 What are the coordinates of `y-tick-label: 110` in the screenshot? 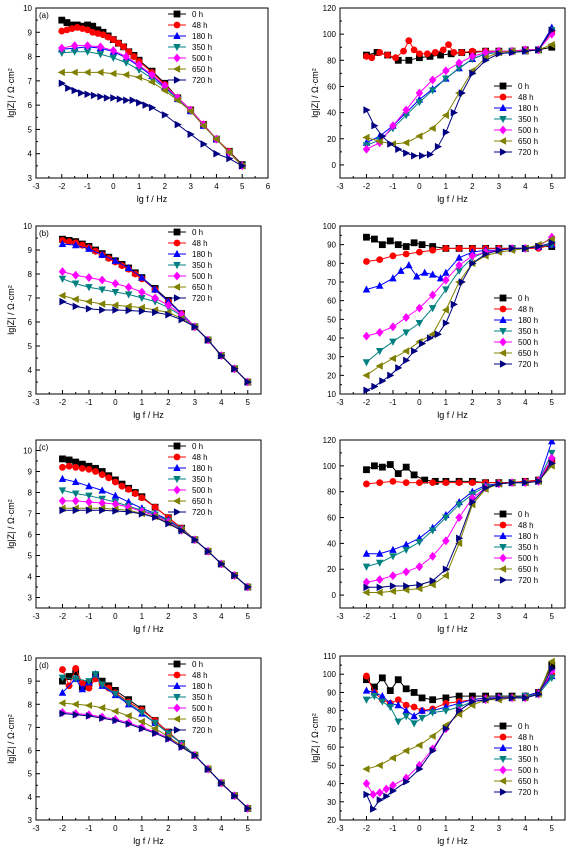 It's located at (329, 656).